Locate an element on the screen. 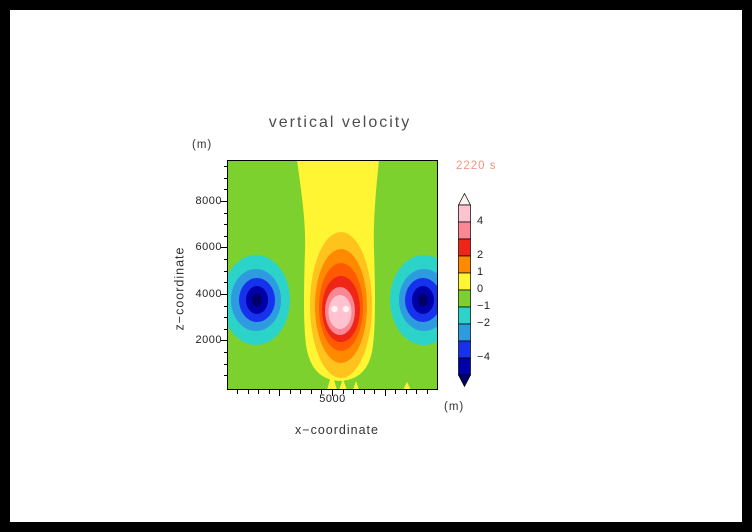  contour-svg is located at coordinates (332, 275).